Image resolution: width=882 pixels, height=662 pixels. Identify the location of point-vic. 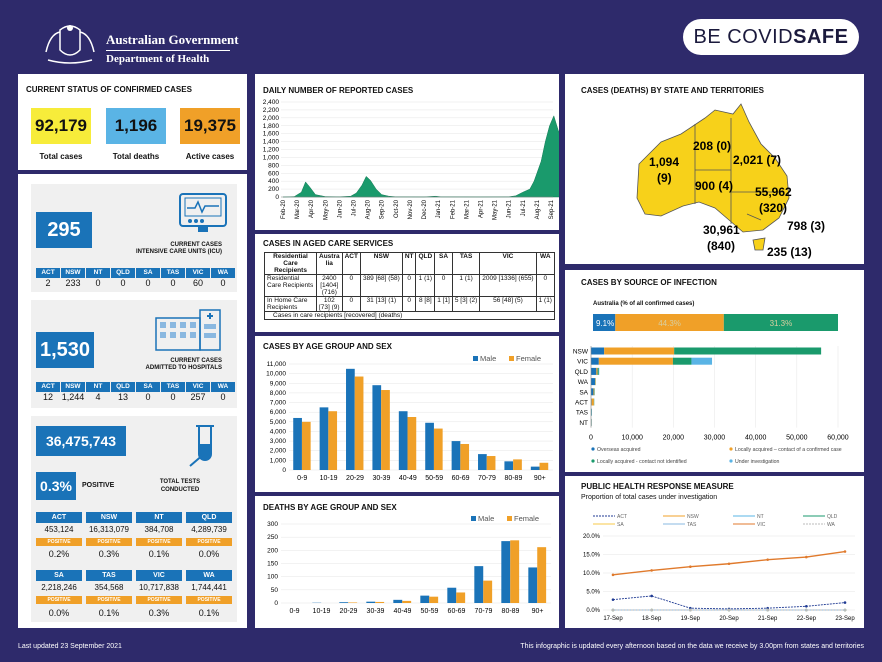
(806, 557).